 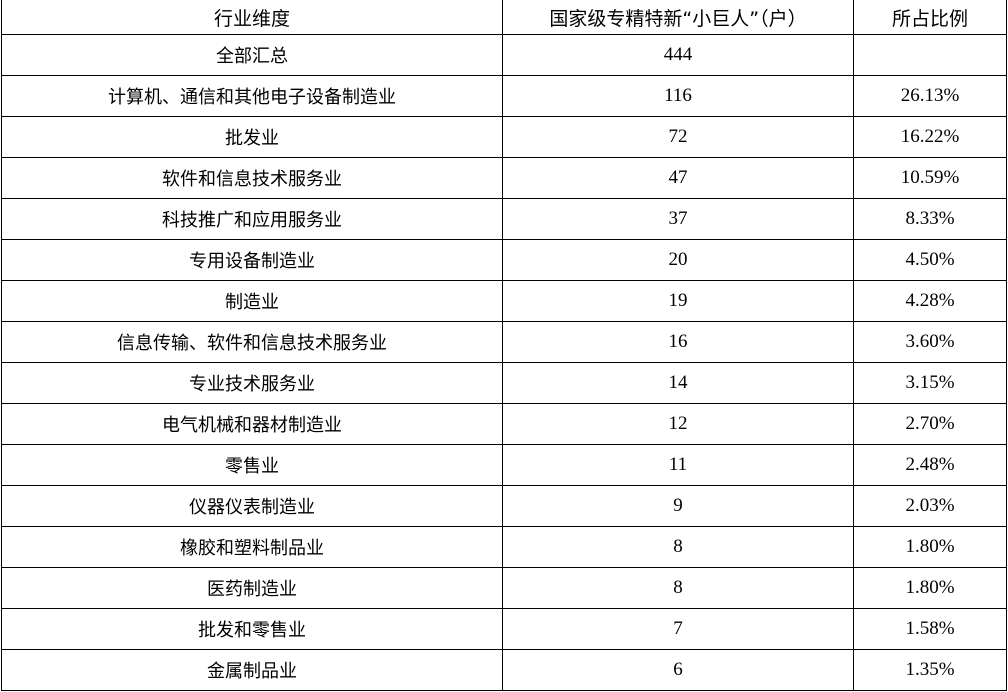 What do you see at coordinates (930, 96) in the screenshot?
I see `share-cell: 26.13%` at bounding box center [930, 96].